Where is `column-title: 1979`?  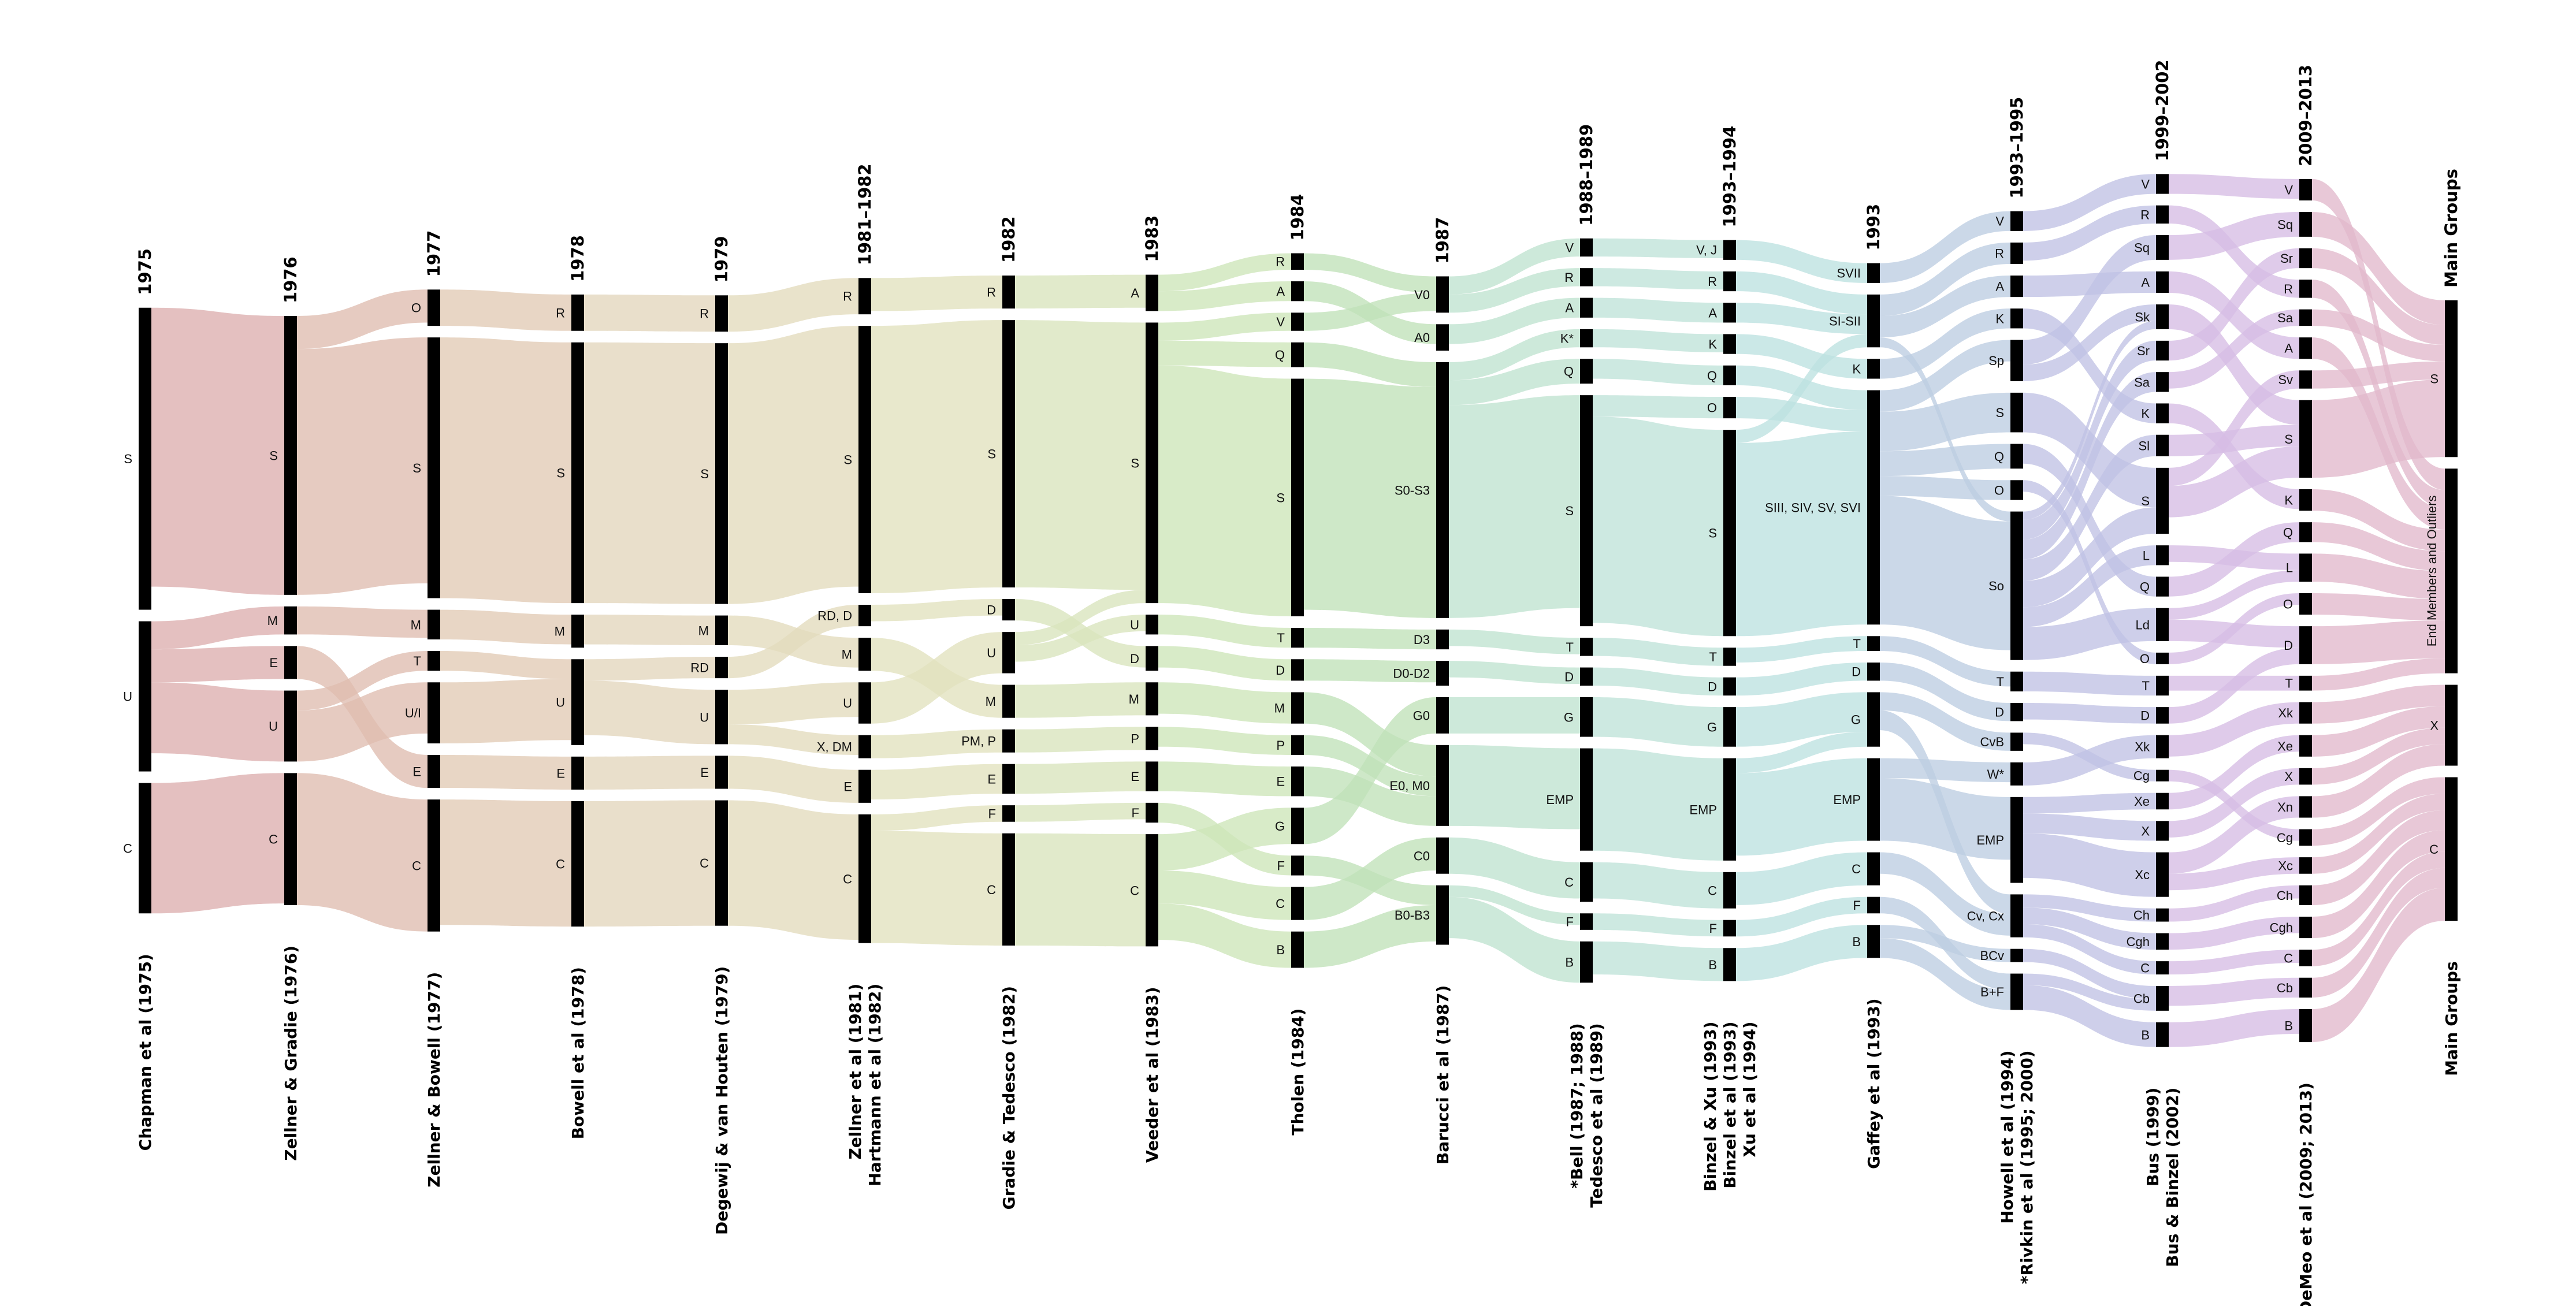 column-title: 1979 is located at coordinates (721, 259).